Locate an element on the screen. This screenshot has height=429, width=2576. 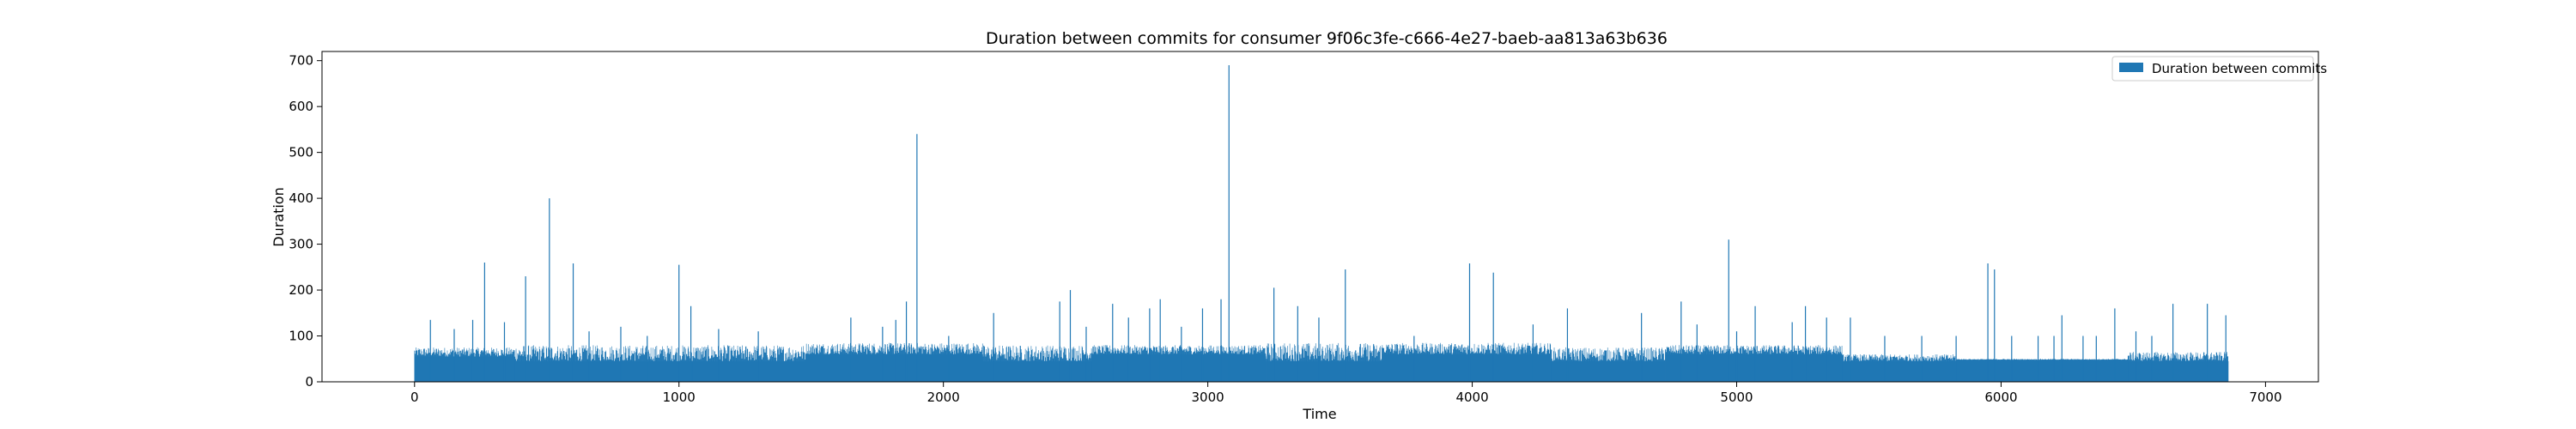
x-tick-label: 4000 is located at coordinates (1471, 398).